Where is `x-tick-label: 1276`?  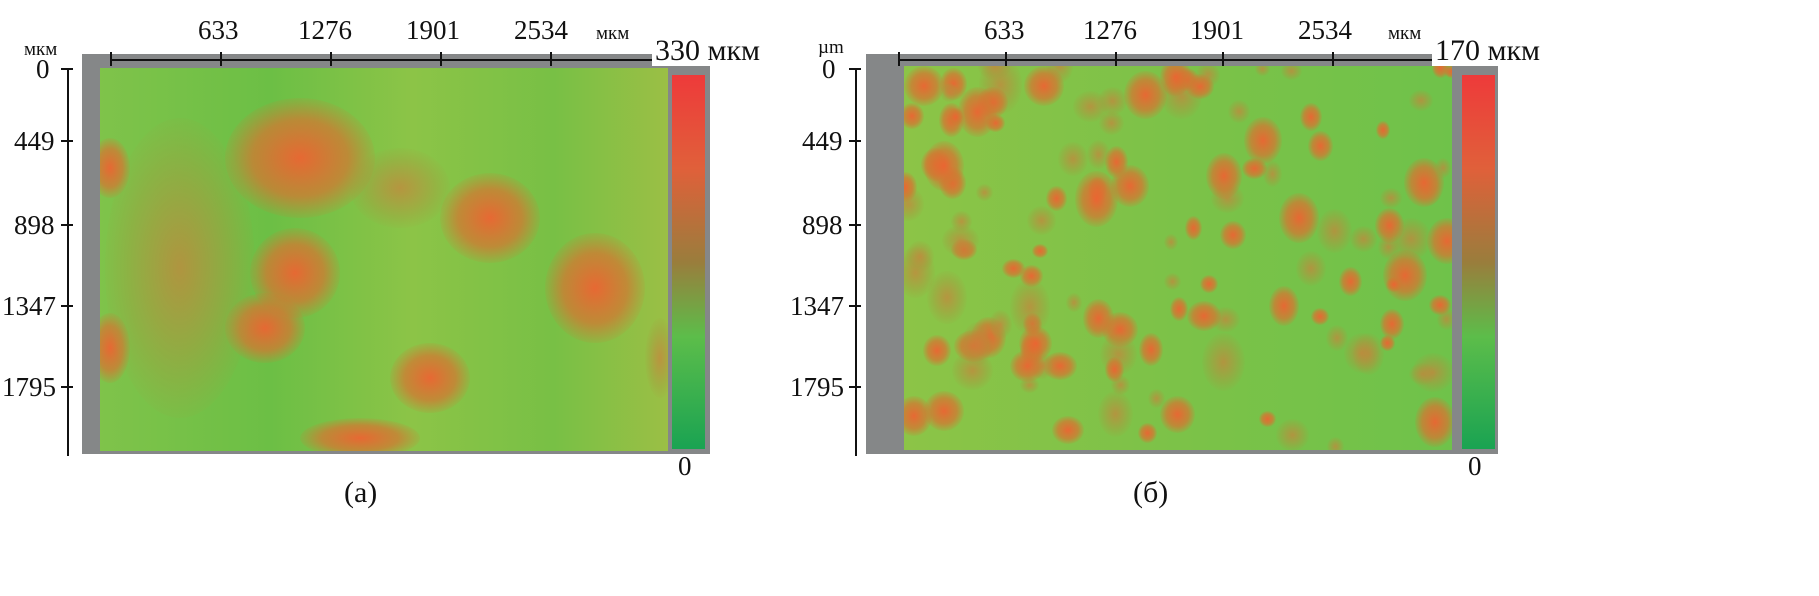
x-tick-label: 1276 is located at coordinates (325, 30).